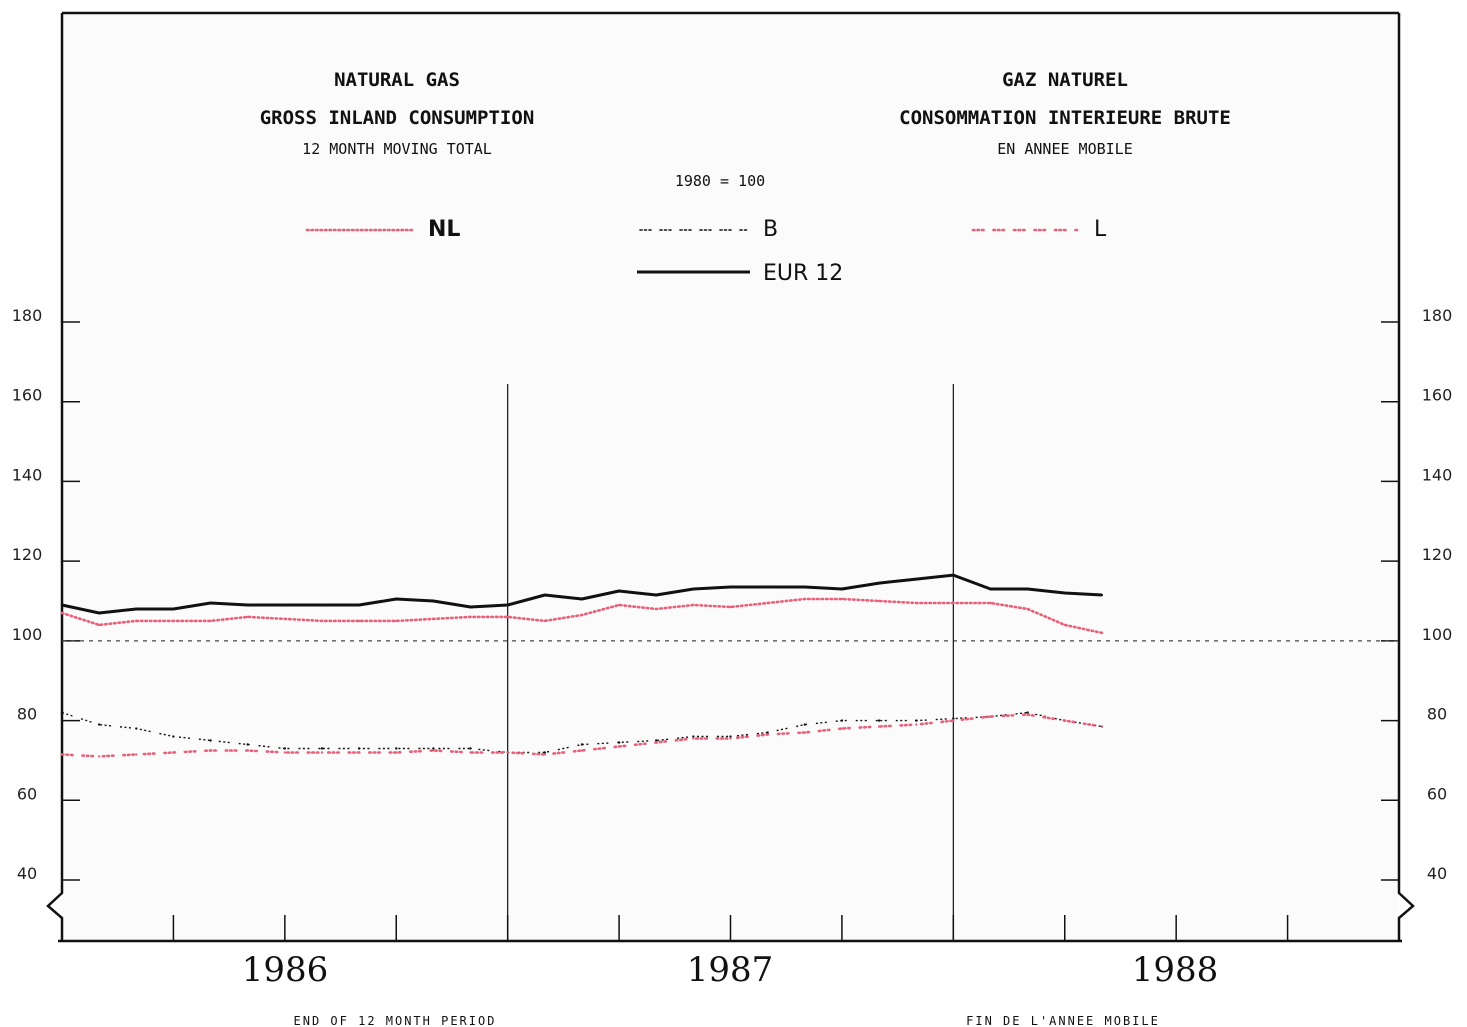 The width and height of the screenshot is (1467, 1027). Describe the element at coordinates (803, 273) in the screenshot. I see `legend-label-eur: EUR 12` at that location.